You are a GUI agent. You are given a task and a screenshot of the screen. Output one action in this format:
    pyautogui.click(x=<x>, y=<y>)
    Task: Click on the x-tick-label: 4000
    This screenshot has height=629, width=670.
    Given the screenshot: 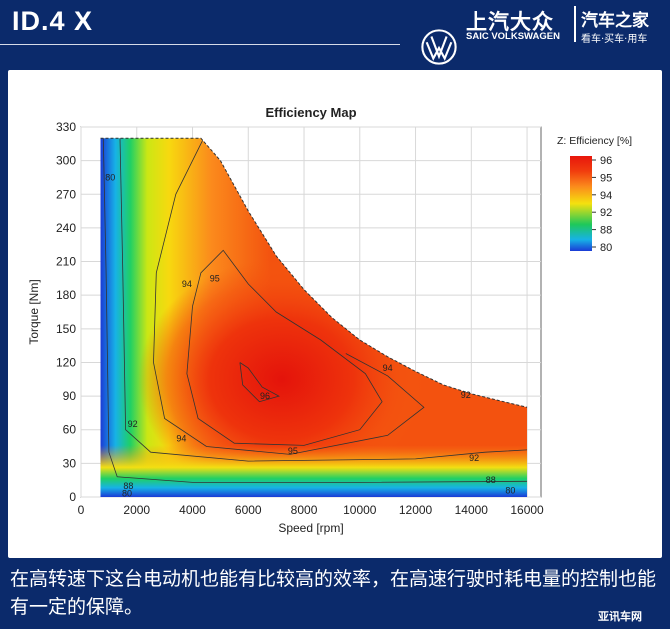 What is the action you would take?
    pyautogui.click(x=192, y=510)
    